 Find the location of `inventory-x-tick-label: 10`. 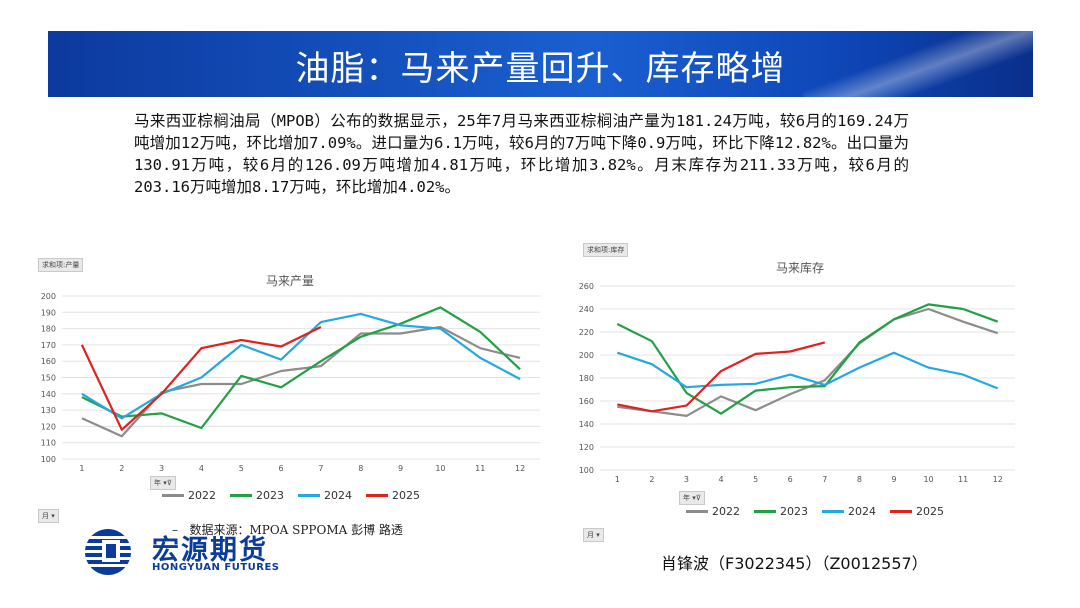

inventory-x-tick-label: 10 is located at coordinates (928, 479).